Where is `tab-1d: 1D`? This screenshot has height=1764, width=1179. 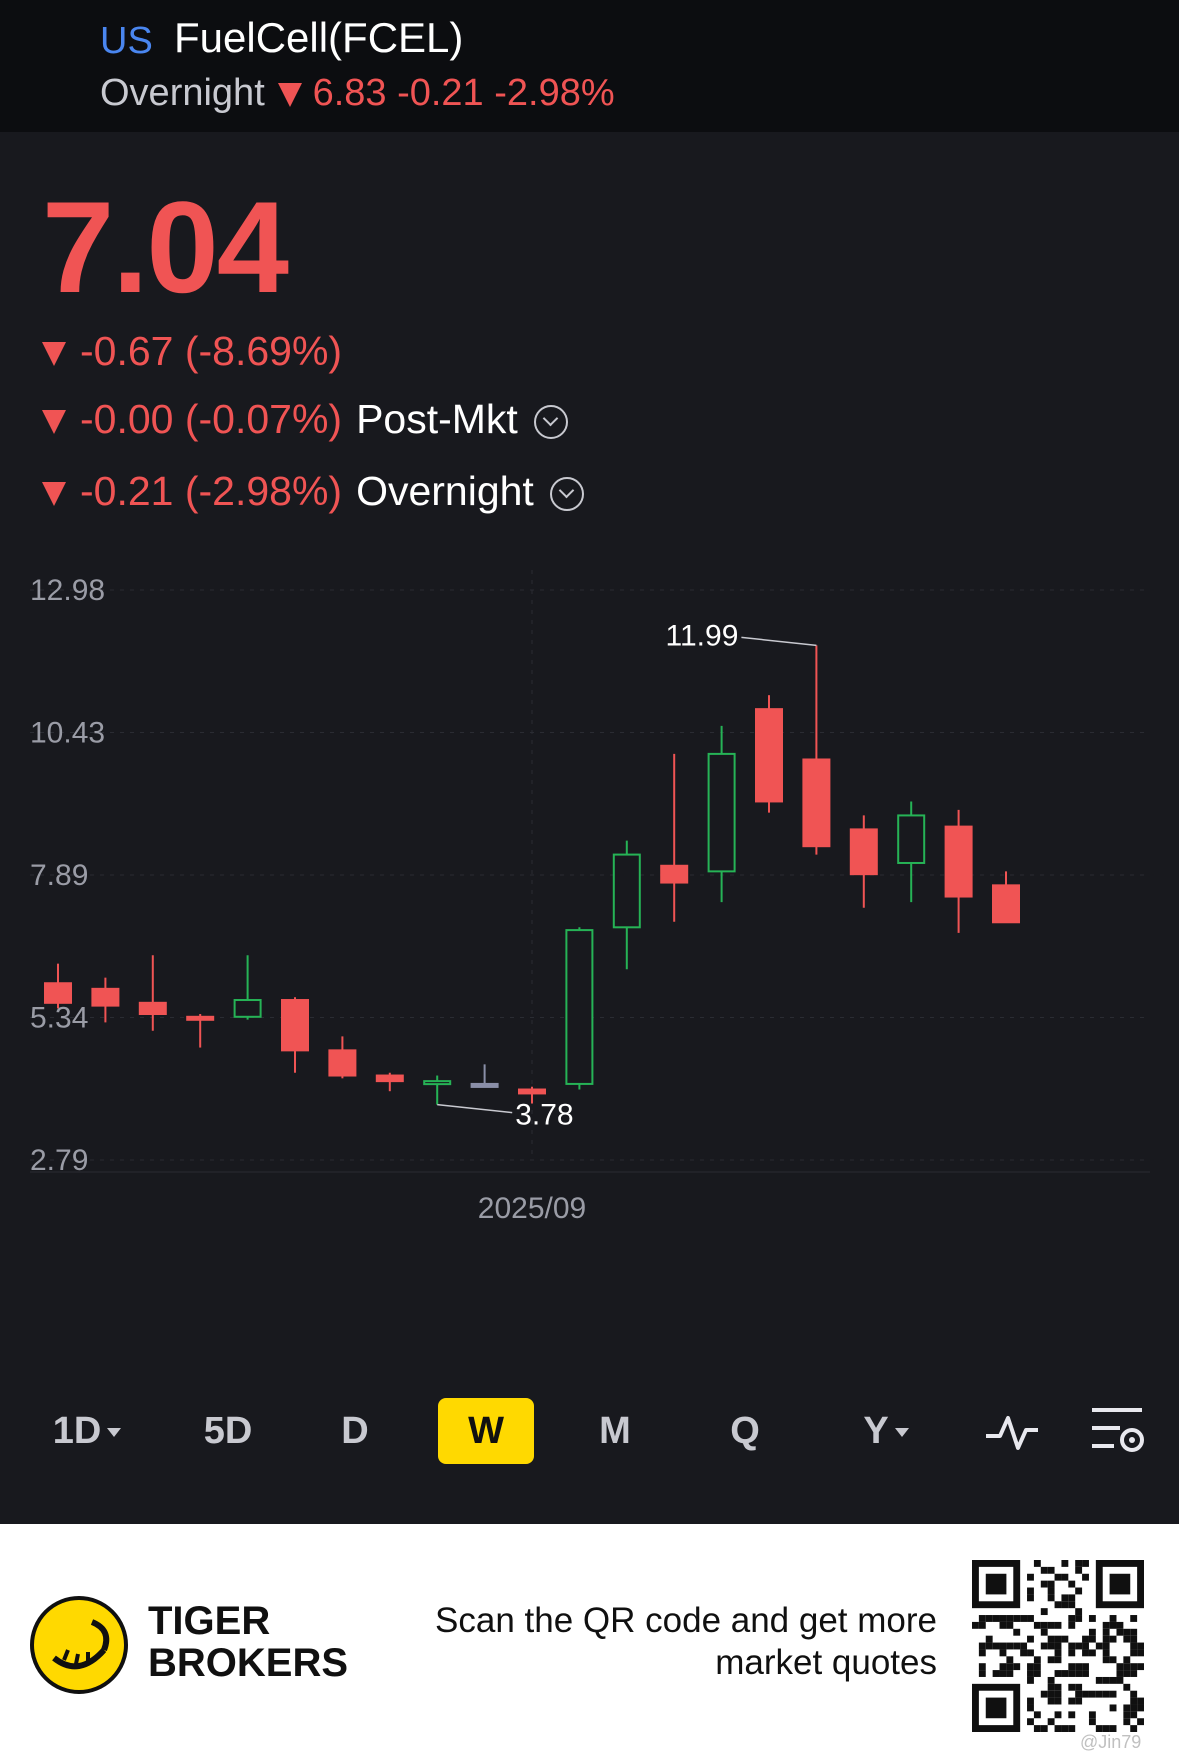
tab-1d: 1D is located at coordinates (87, 1431).